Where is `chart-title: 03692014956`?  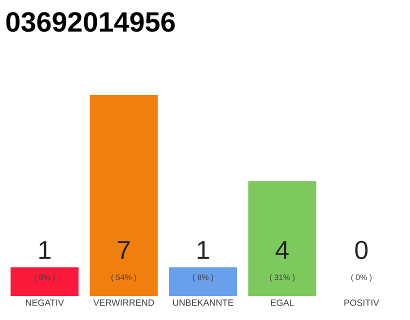
chart-title: 03692014956 is located at coordinates (90, 22).